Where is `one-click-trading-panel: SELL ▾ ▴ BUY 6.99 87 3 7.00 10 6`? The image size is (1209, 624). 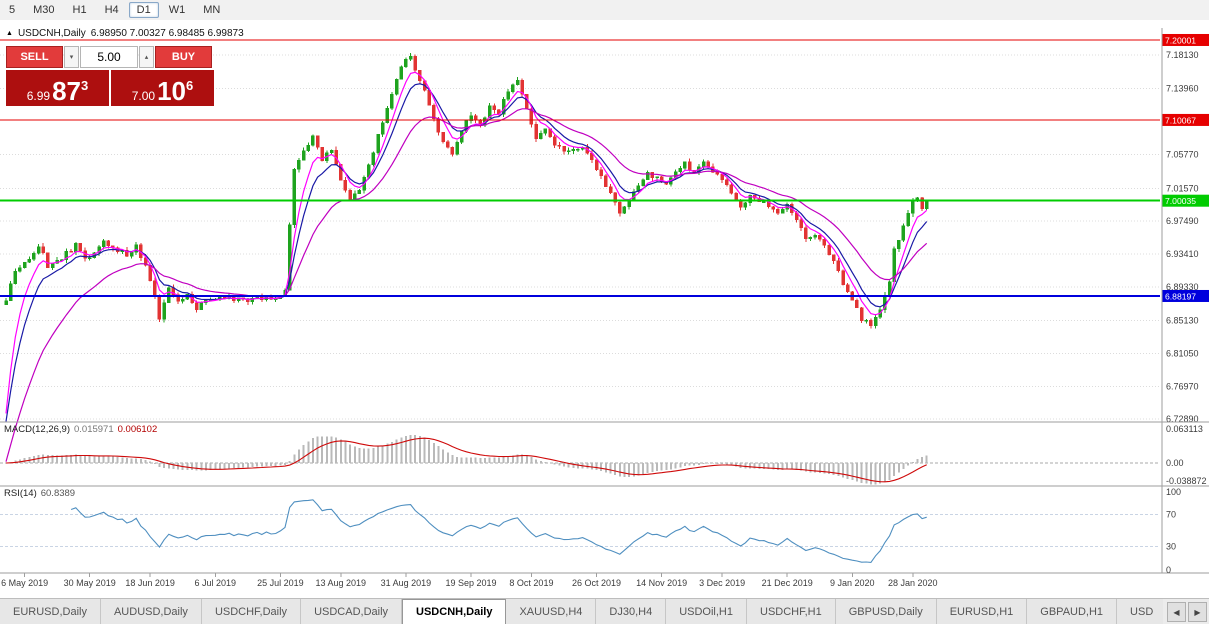 one-click-trading-panel: SELL ▾ ▴ BUY 6.99 87 3 7.00 10 6 is located at coordinates (110, 76).